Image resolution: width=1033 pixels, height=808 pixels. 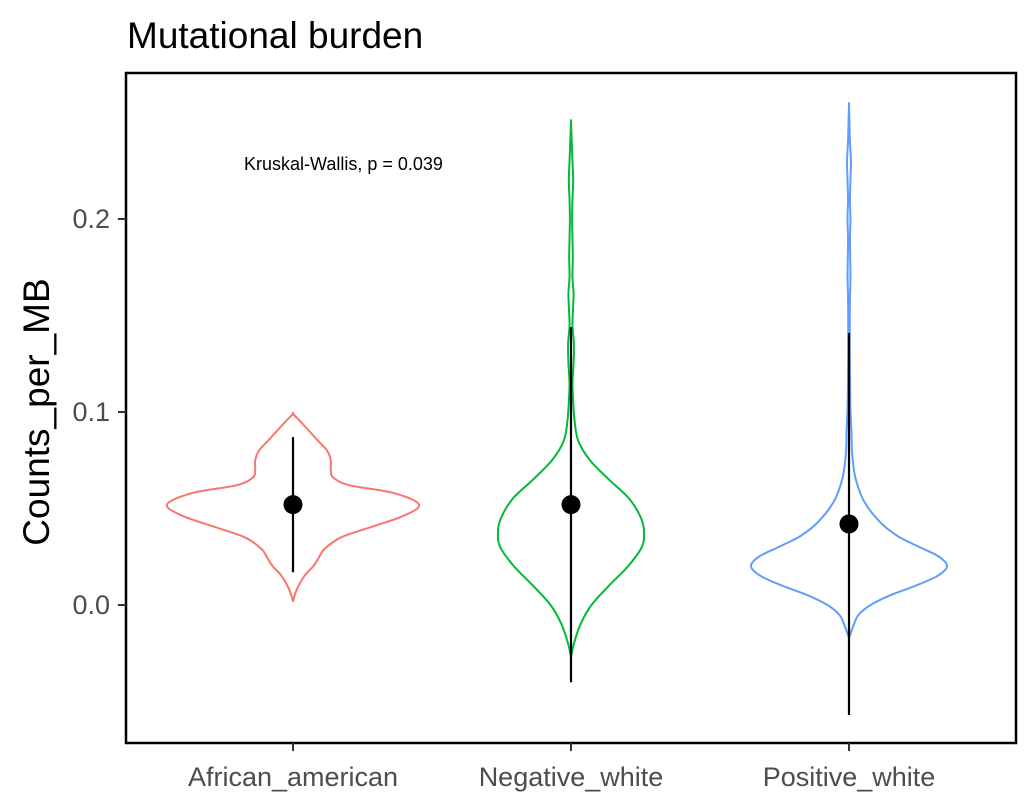 I want to click on kruskal-wallis-annotation: Kruskal-Wallis, p = 0.039, so click(x=343, y=164).